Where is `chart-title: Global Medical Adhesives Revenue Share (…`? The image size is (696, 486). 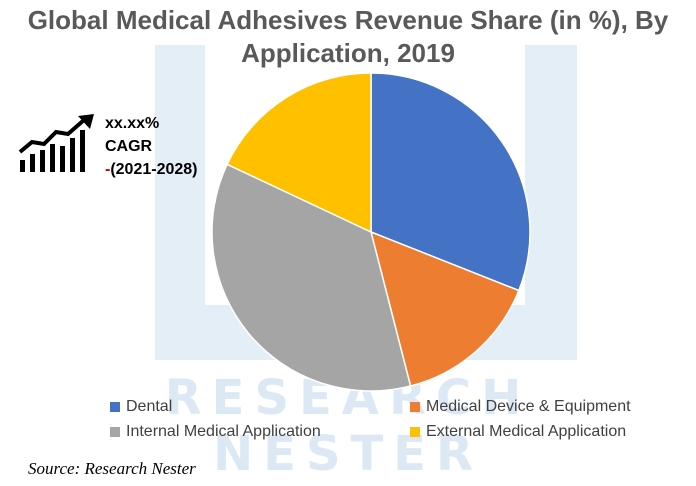 chart-title: Global Medical Adhesives Revenue Share (… is located at coordinates (348, 36).